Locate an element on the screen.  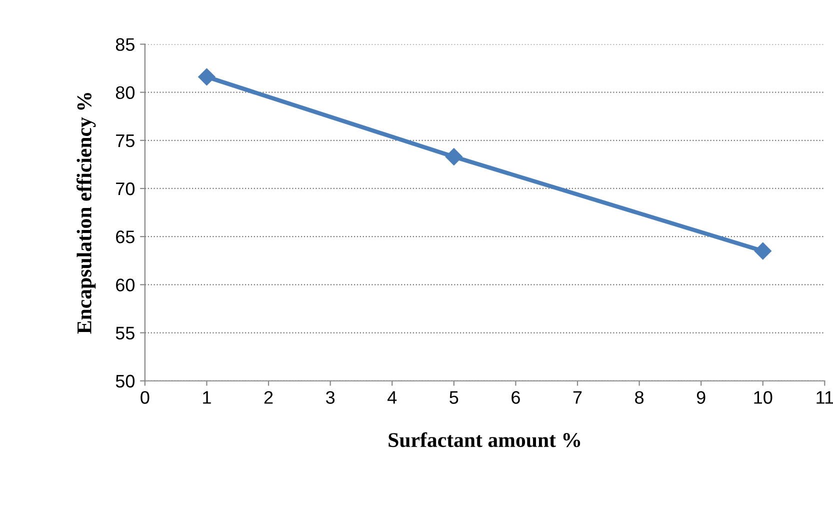
y-tick-label: 65 is located at coordinates (125, 237).